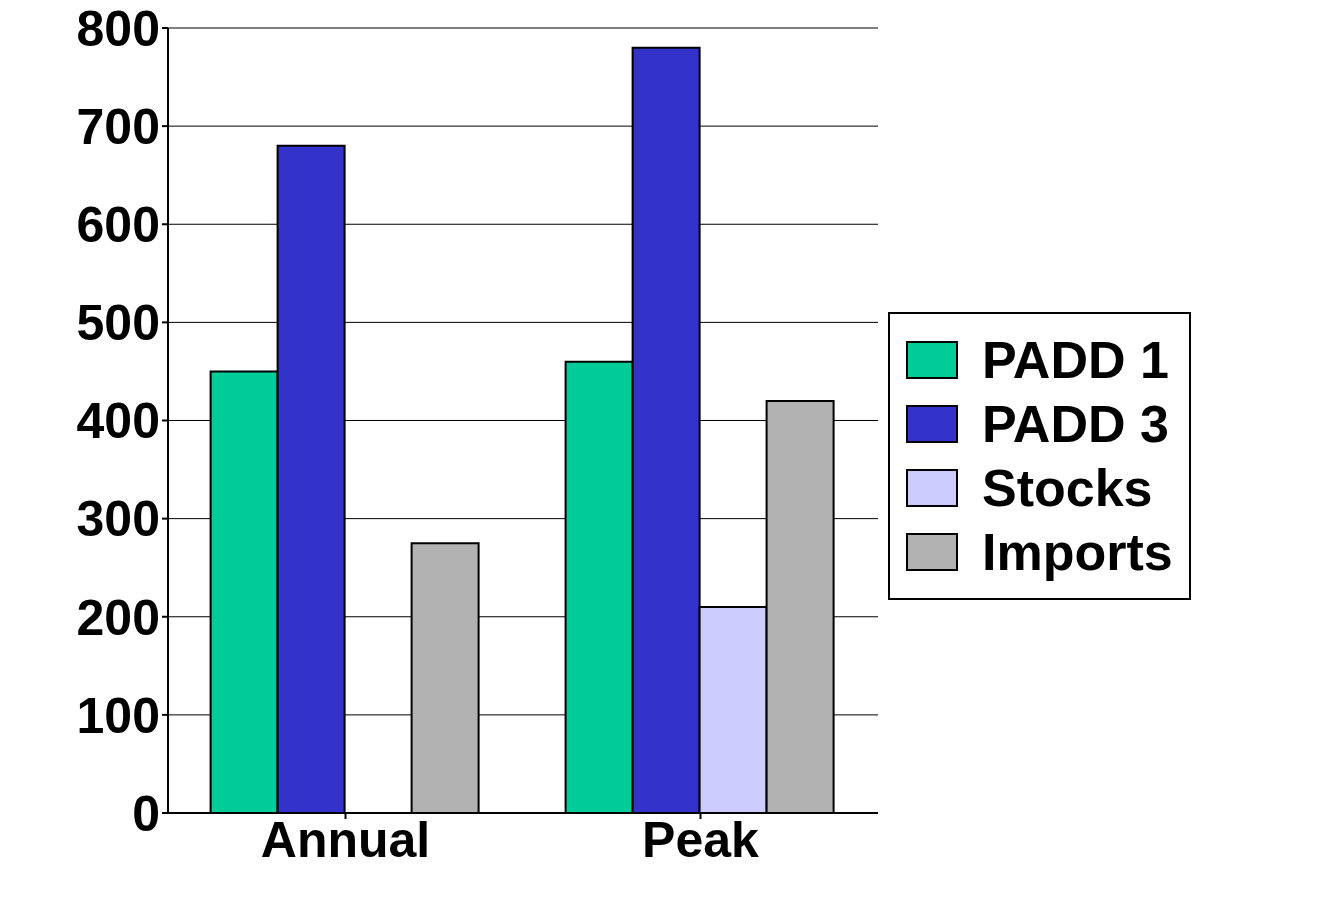 The image size is (1322, 913). What do you see at coordinates (1067, 487) in the screenshot?
I see `legend-label: Stocks` at bounding box center [1067, 487].